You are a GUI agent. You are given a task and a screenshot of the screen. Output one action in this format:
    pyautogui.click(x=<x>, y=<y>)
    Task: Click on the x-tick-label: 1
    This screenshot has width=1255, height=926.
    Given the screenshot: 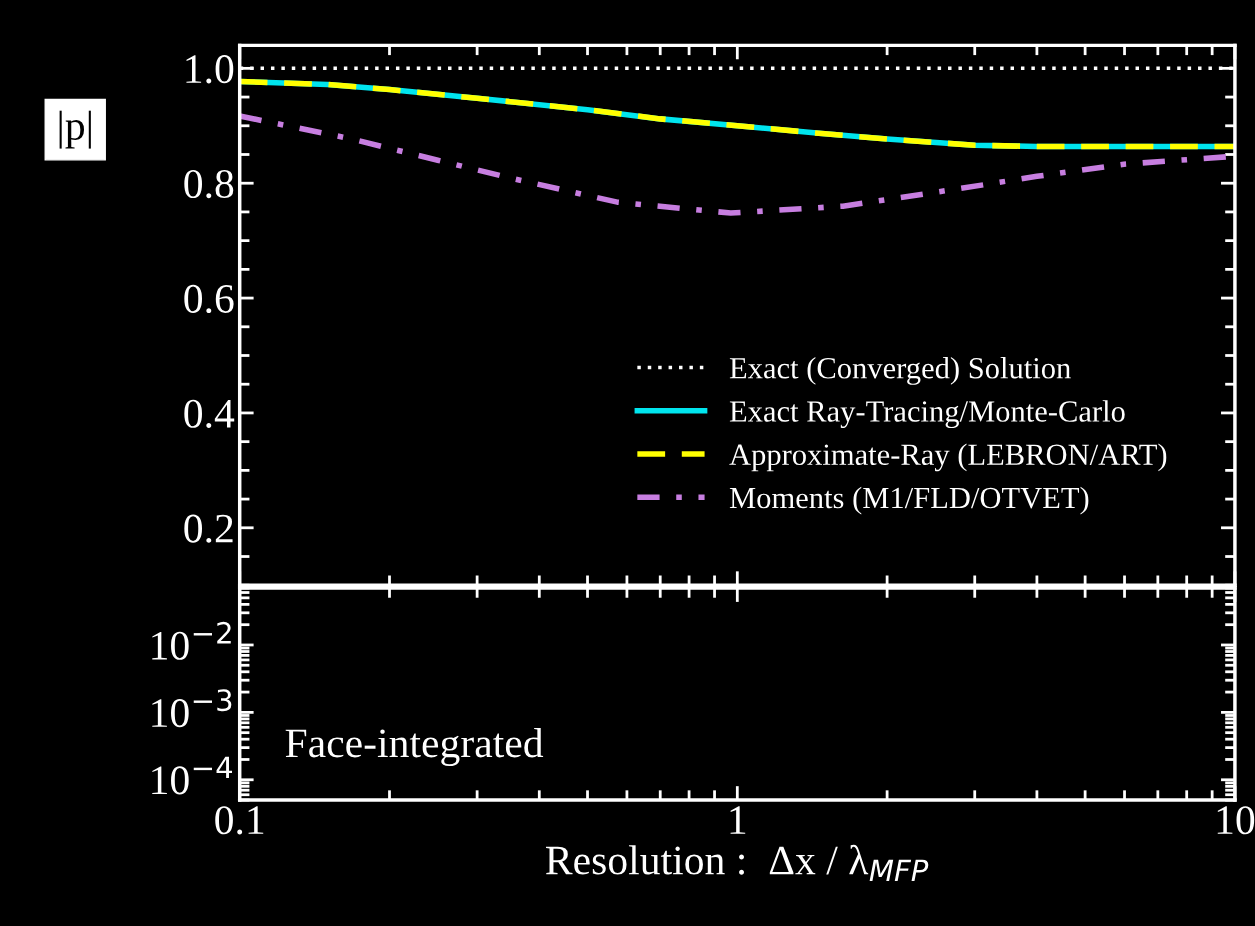 What is the action you would take?
    pyautogui.click(x=738, y=820)
    